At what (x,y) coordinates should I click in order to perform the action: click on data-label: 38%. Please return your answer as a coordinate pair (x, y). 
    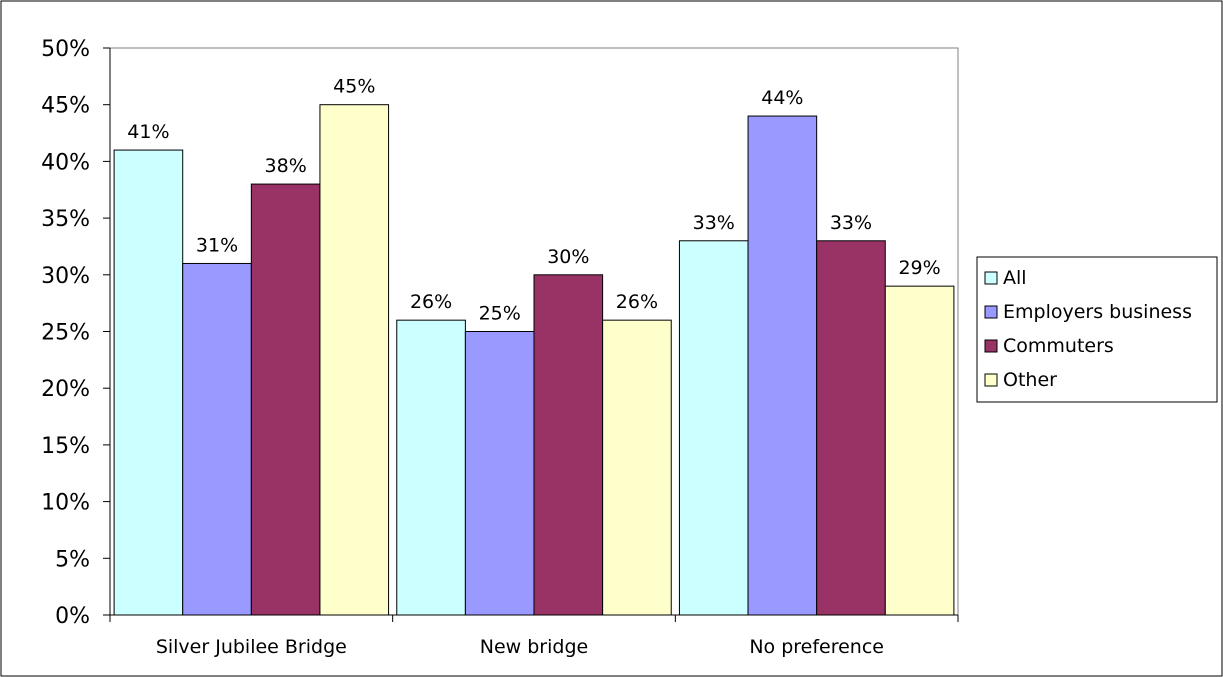
    Looking at the image, I should click on (286, 166).